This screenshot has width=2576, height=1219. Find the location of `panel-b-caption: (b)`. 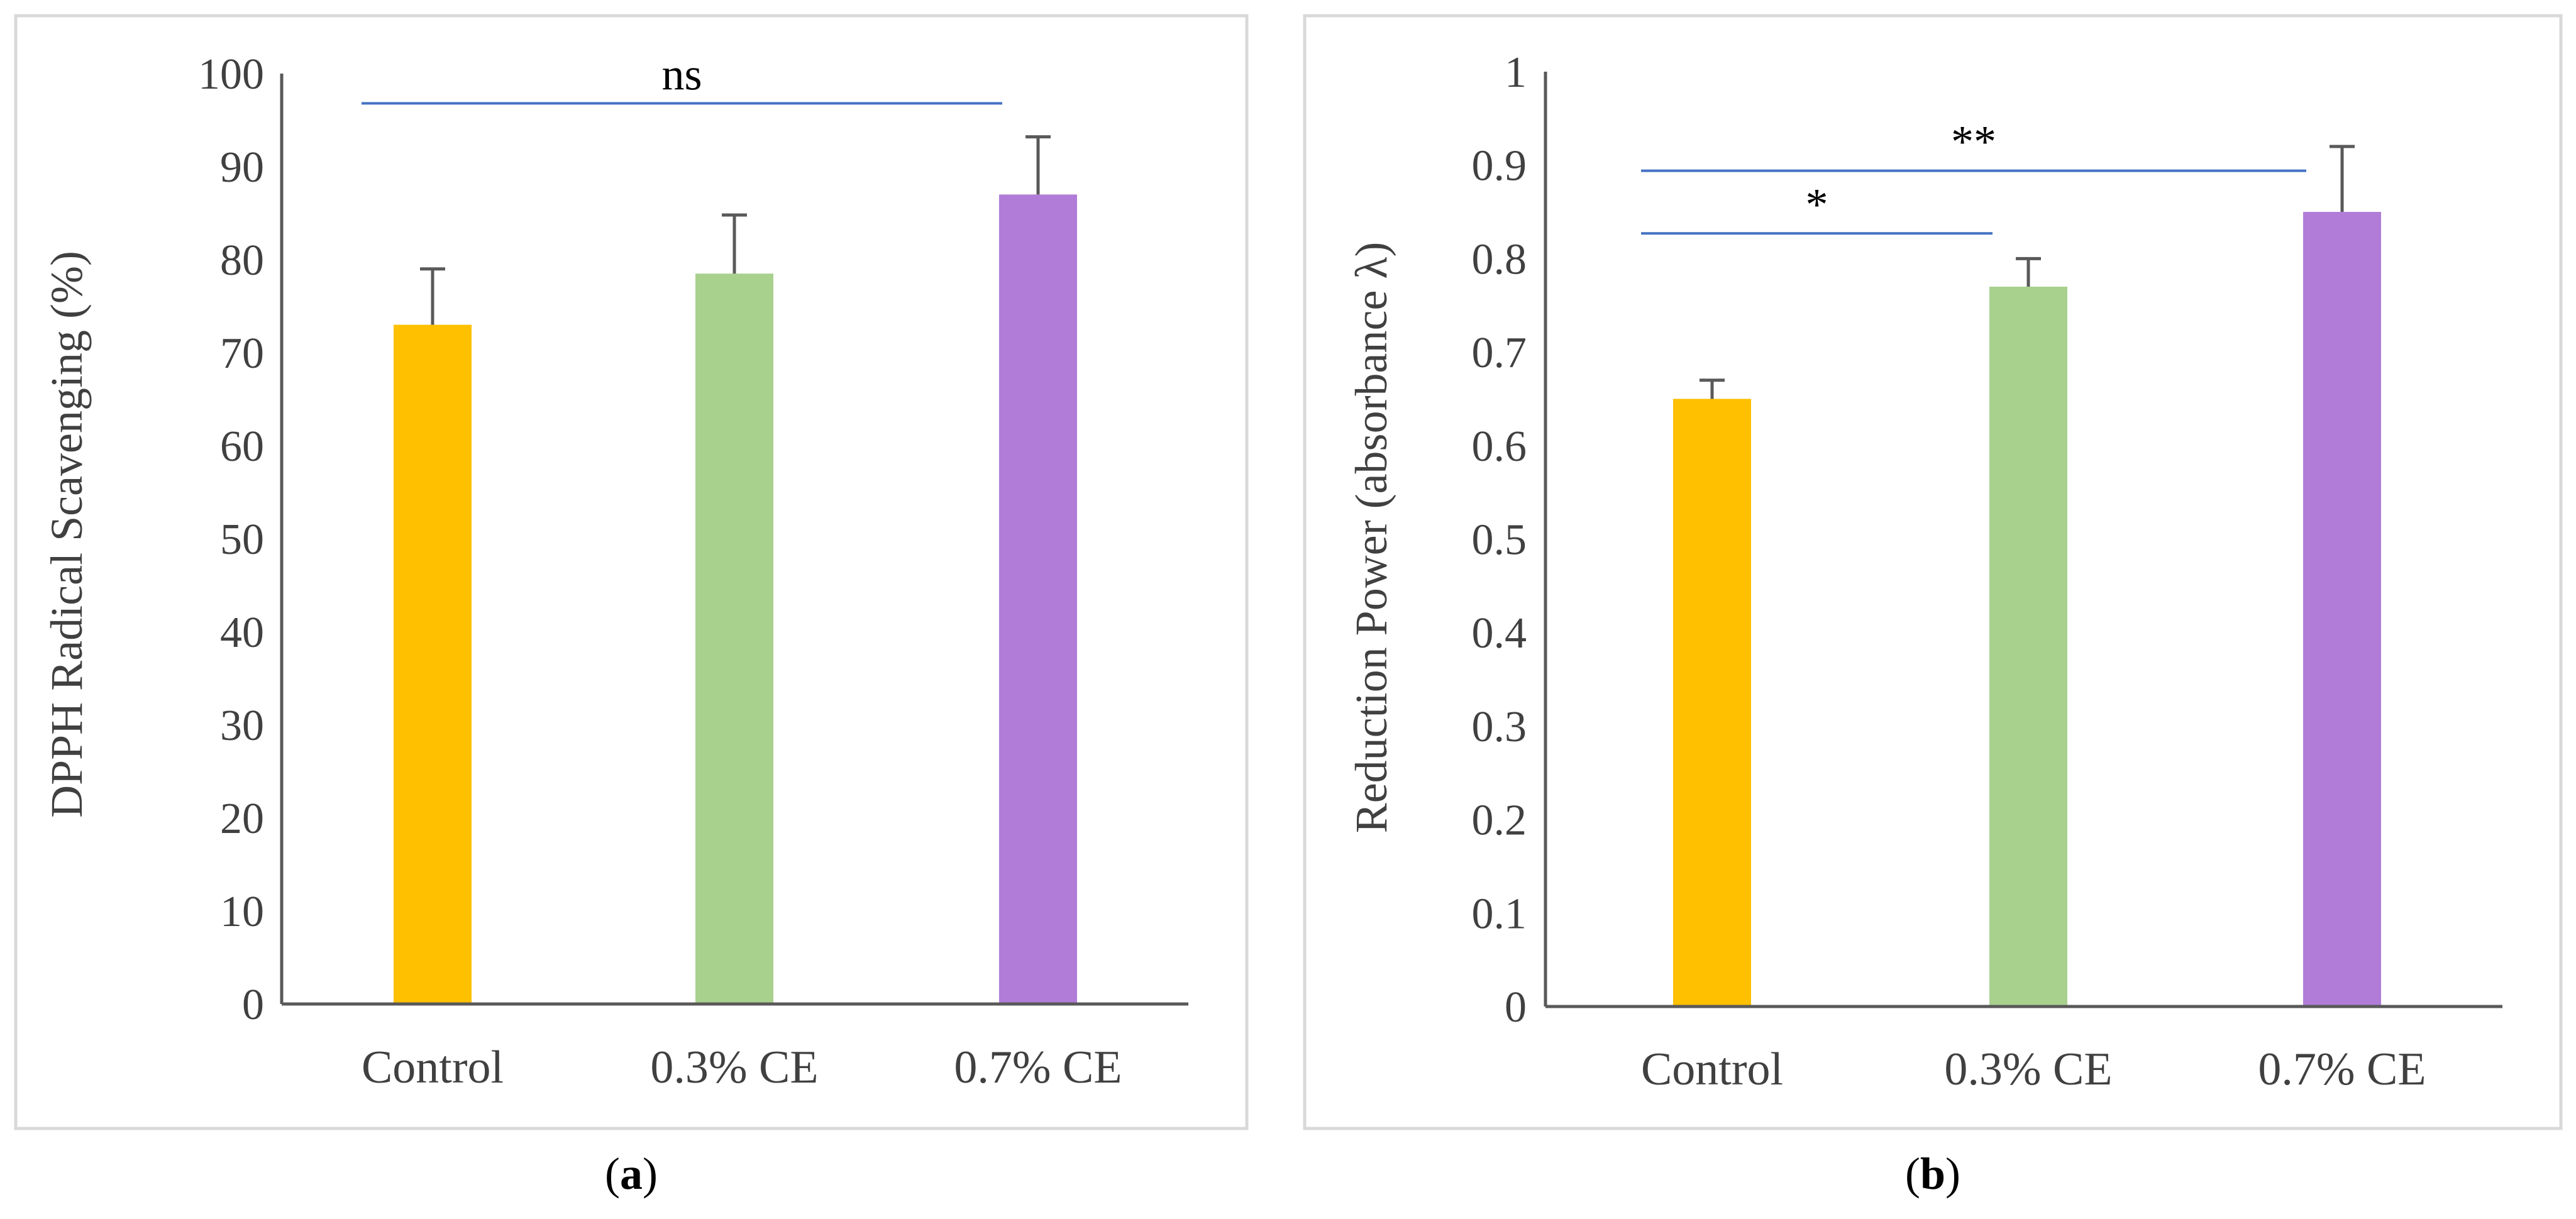

panel-b-caption: (b) is located at coordinates (1932, 1174).